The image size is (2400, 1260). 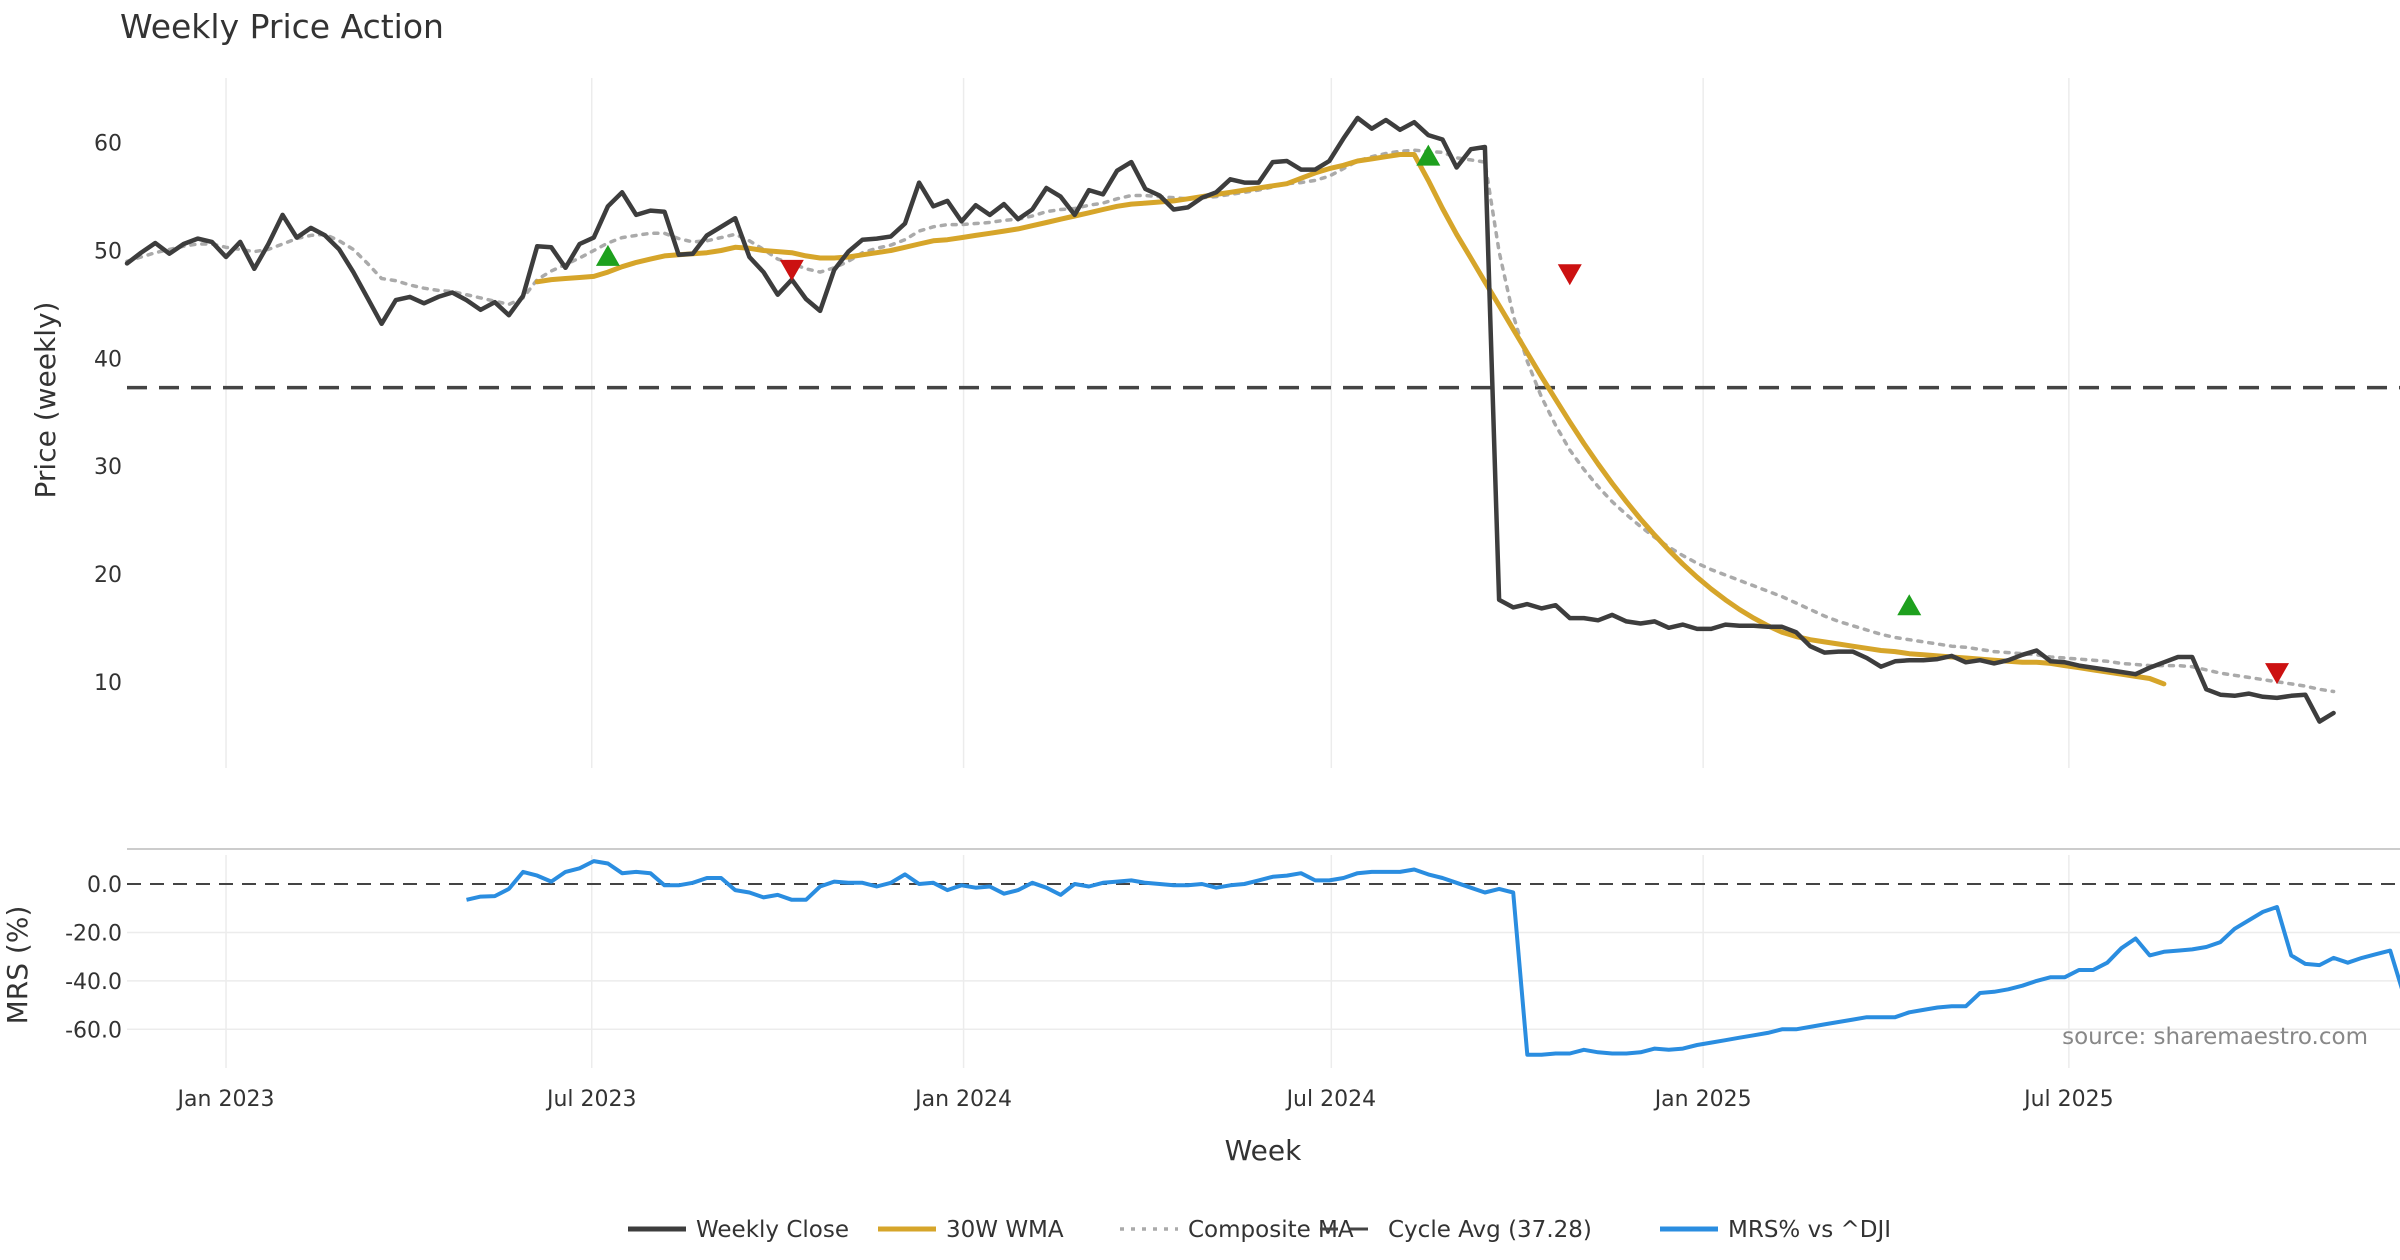 What do you see at coordinates (225, 1099) in the screenshot?
I see `x-tick-label: Jan 2023` at bounding box center [225, 1099].